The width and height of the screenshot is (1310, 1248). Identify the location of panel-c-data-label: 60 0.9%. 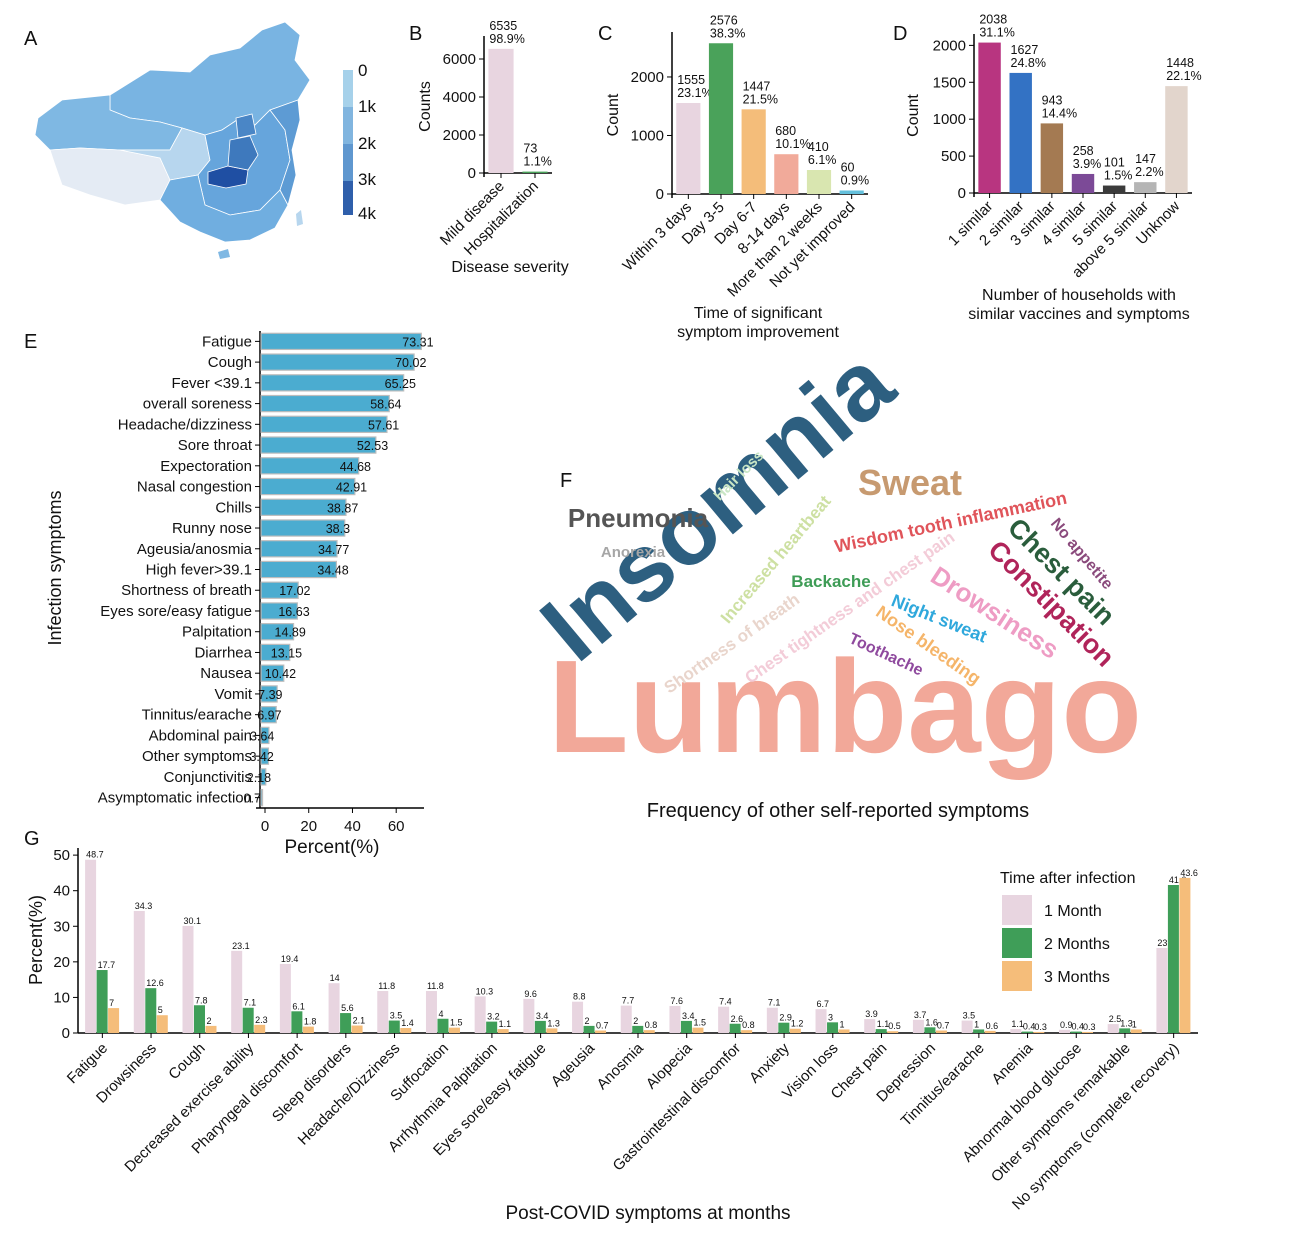
(855, 173).